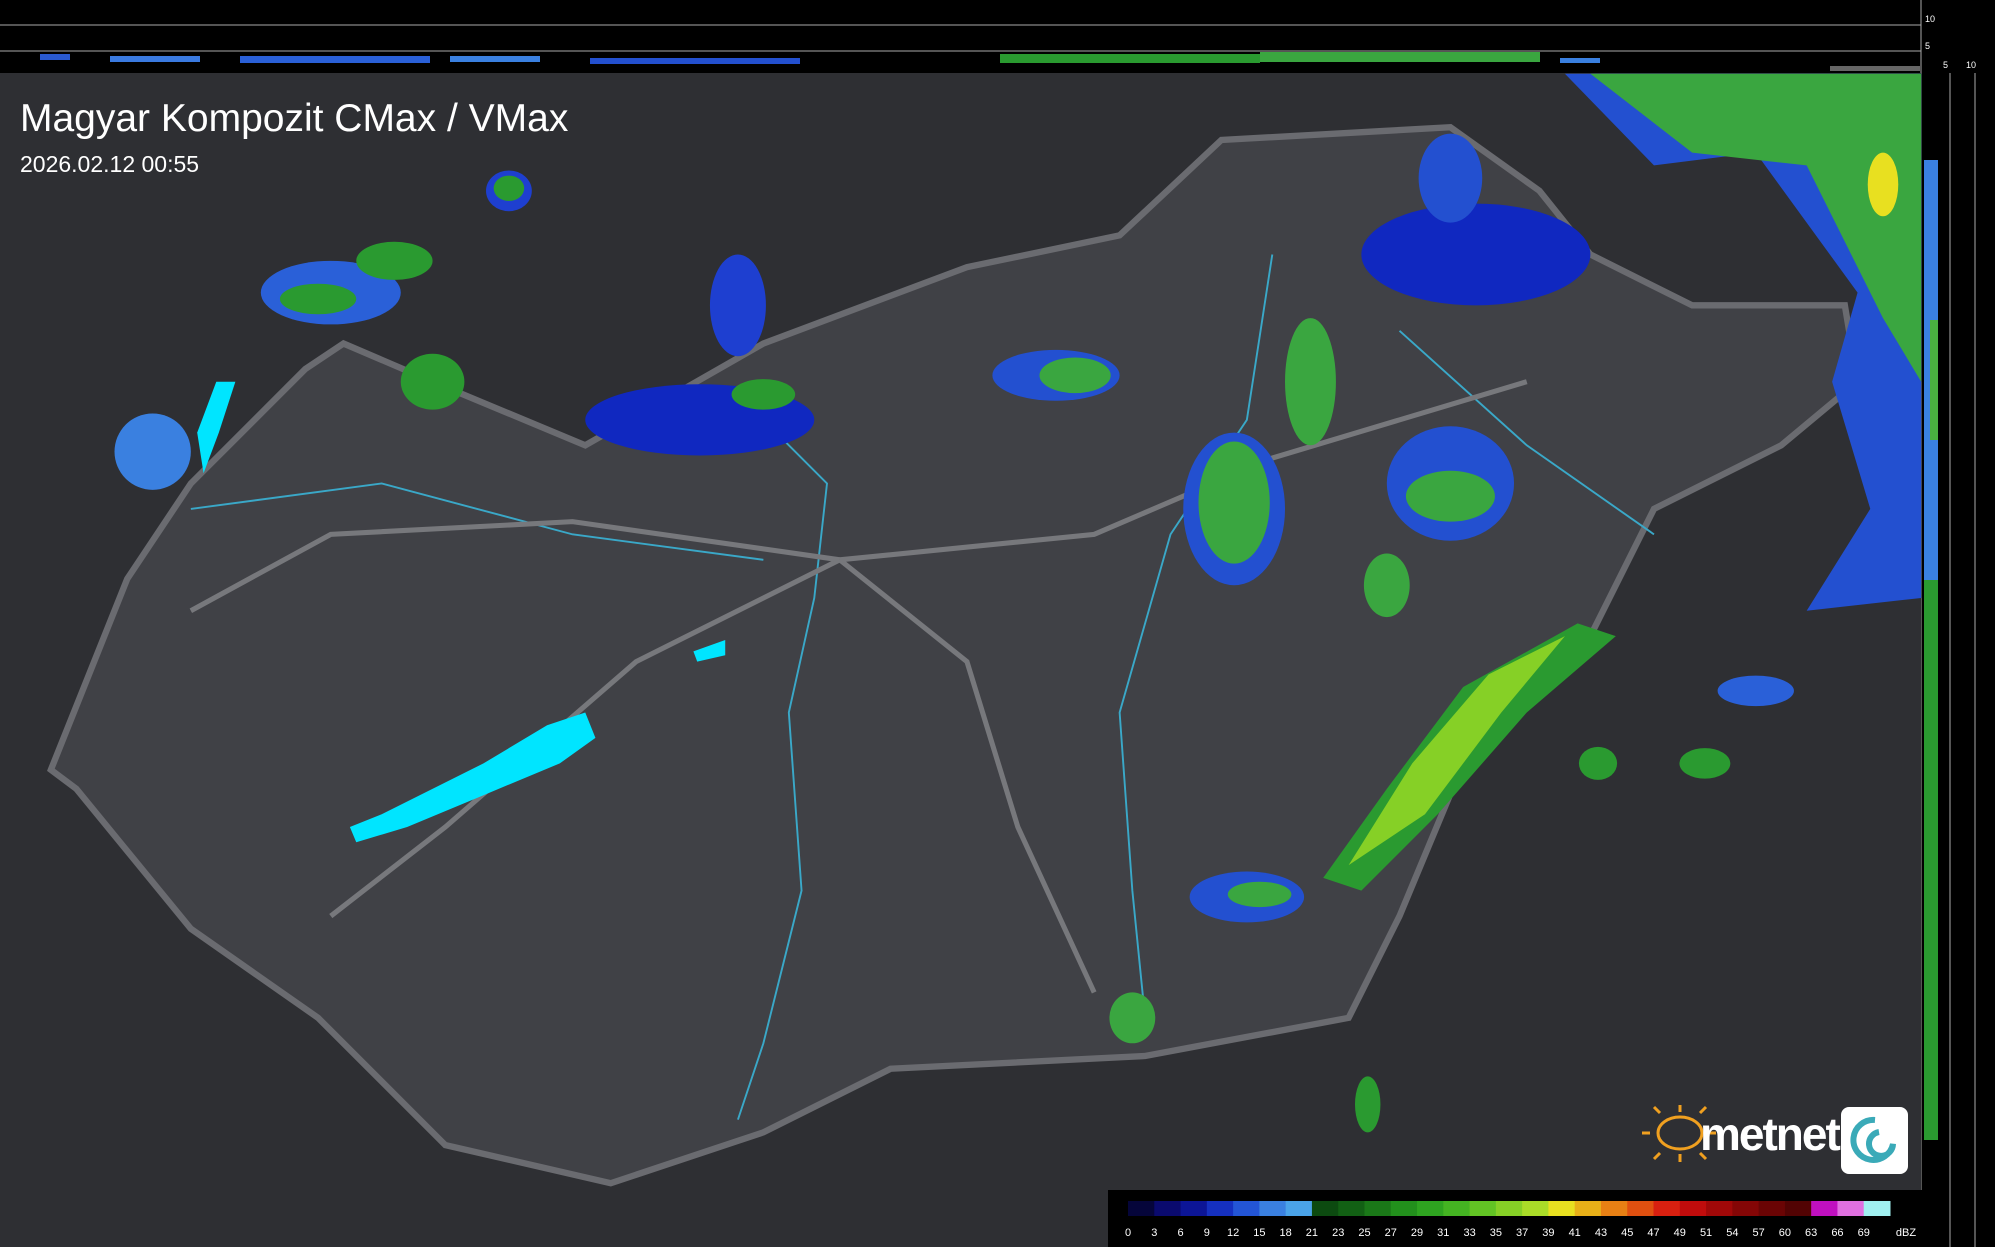  Describe the element at coordinates (1906, 1233) in the screenshot. I see `legend-unit: dBZ` at that location.